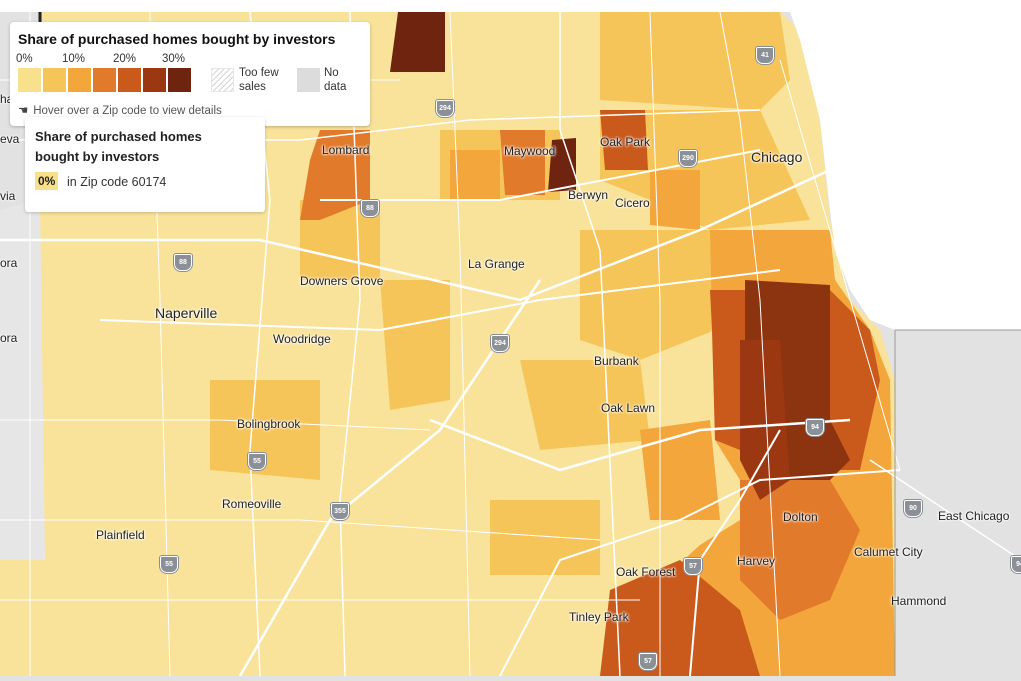 Image resolution: width=1021 pixels, height=681 pixels. Describe the element at coordinates (616, 361) in the screenshot. I see `place-label-burbank: Burbank` at that location.